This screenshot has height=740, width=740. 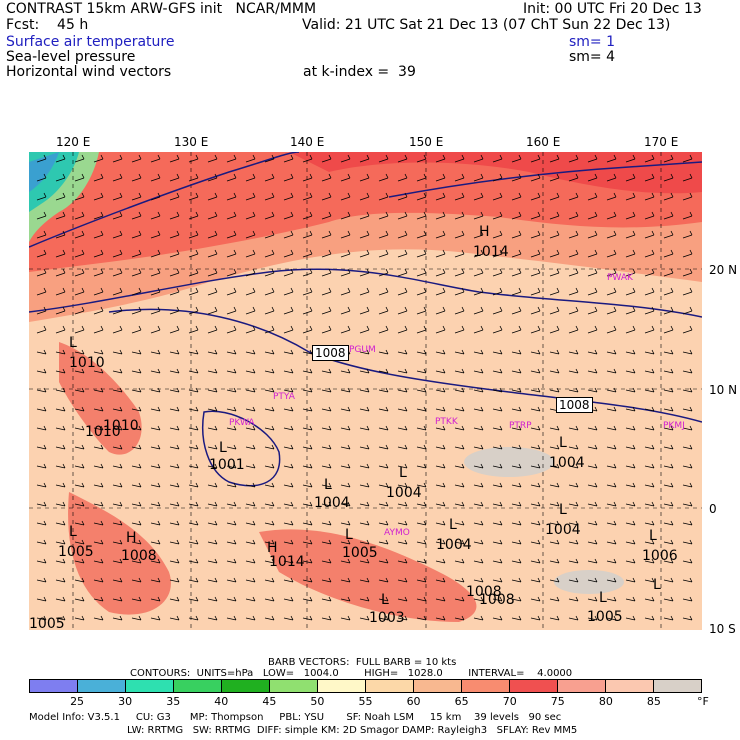 What do you see at coordinates (484, 232) in the screenshot?
I see `pressure-high: H` at bounding box center [484, 232].